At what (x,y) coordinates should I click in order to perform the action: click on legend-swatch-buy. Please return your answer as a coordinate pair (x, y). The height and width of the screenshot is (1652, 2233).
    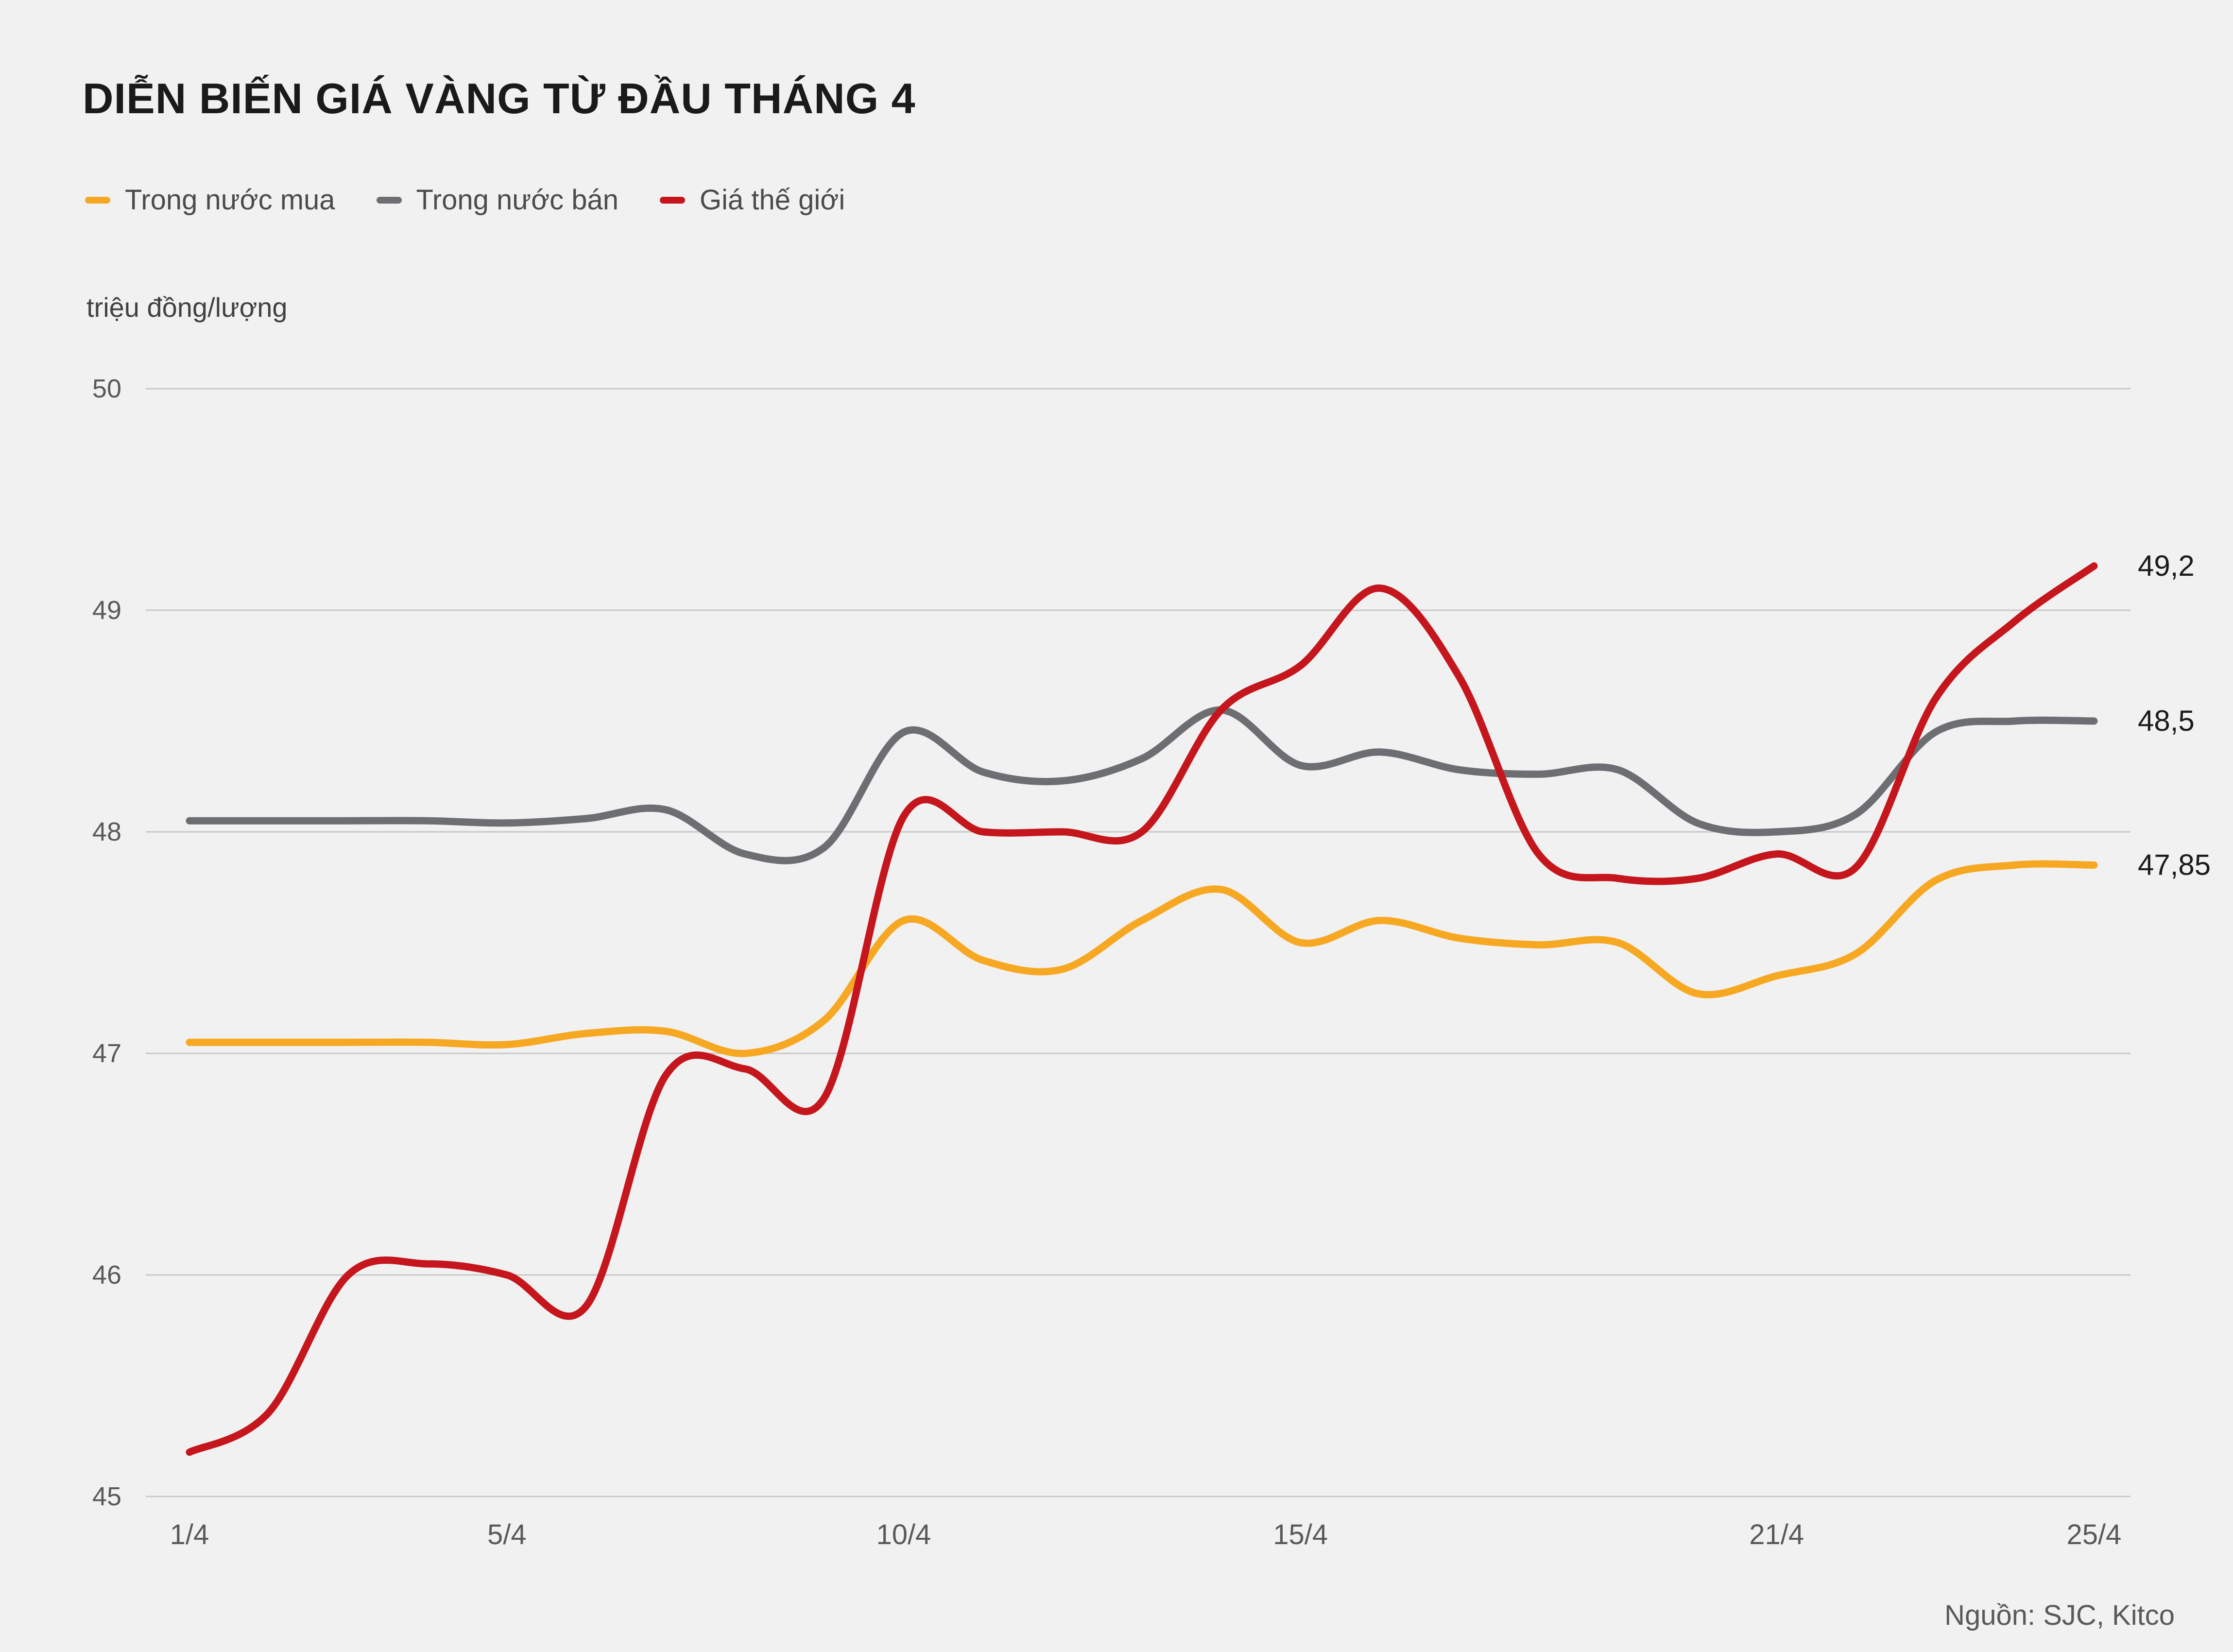
    Looking at the image, I should click on (97, 200).